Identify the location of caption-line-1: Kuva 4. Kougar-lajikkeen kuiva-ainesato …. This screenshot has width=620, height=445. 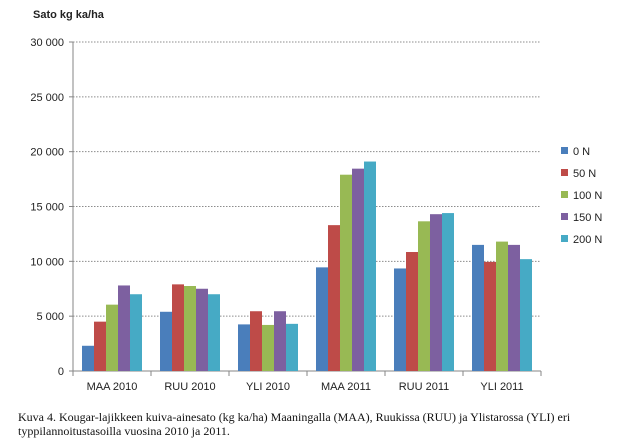
(294, 417).